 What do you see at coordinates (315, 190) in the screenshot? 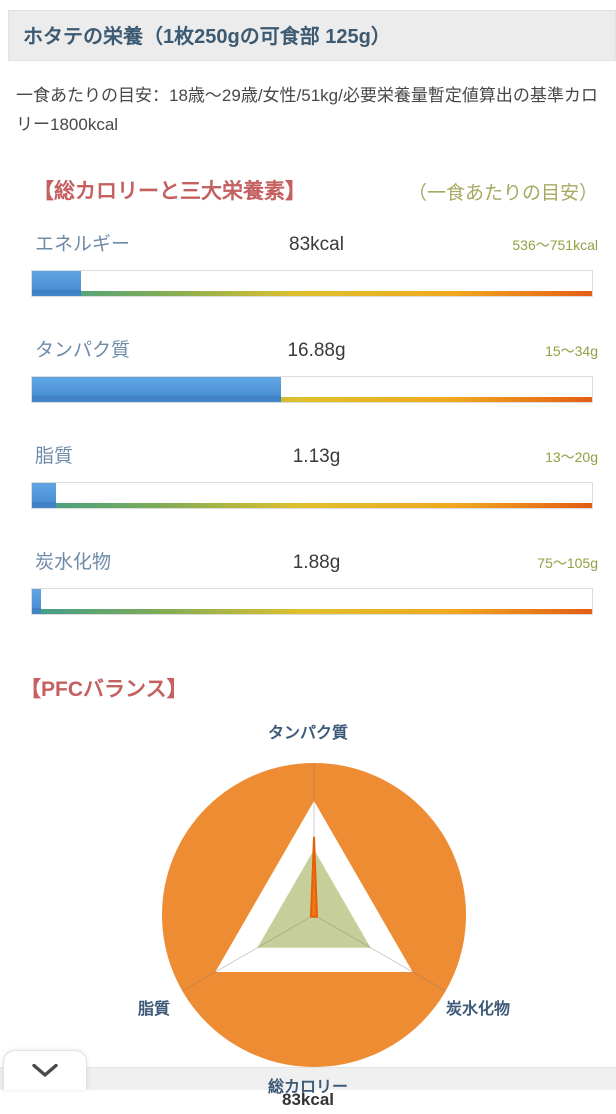
I see `macro-section-header: 【総カロリーと三大栄養素】 （一食あたりの目安）` at bounding box center [315, 190].